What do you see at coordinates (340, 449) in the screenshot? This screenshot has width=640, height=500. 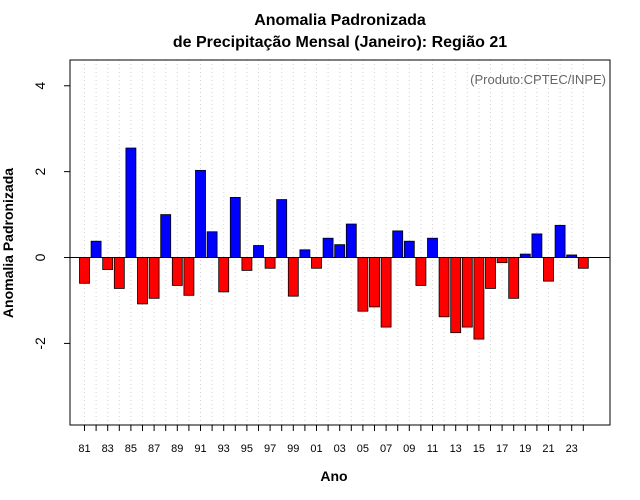 I see `x-tick-label: 03` at bounding box center [340, 449].